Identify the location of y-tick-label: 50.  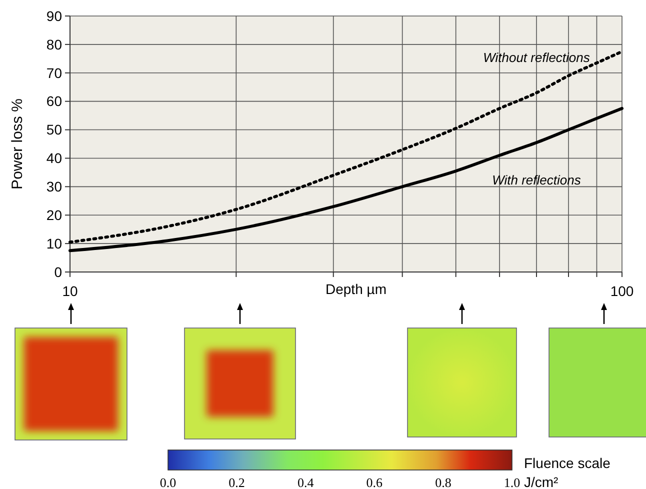
(54, 130).